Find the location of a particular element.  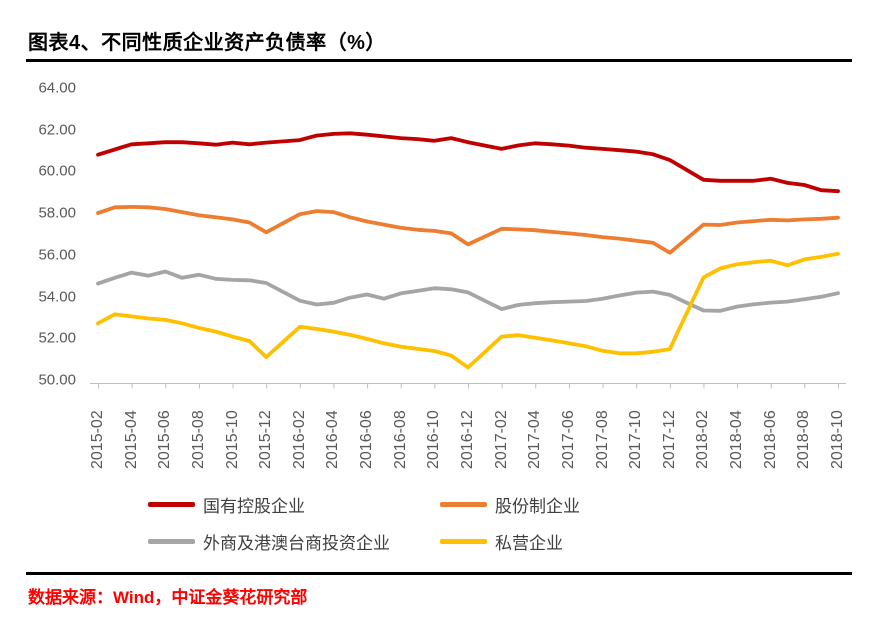

series-line-joint-stock is located at coordinates (468, 229).